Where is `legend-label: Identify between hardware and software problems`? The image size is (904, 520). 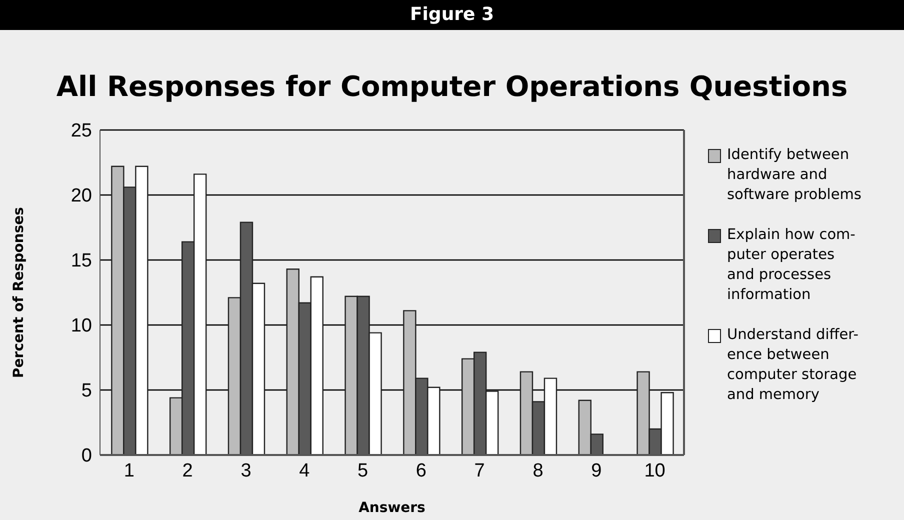 legend-label: Identify between hardware and software problems is located at coordinates (794, 175).